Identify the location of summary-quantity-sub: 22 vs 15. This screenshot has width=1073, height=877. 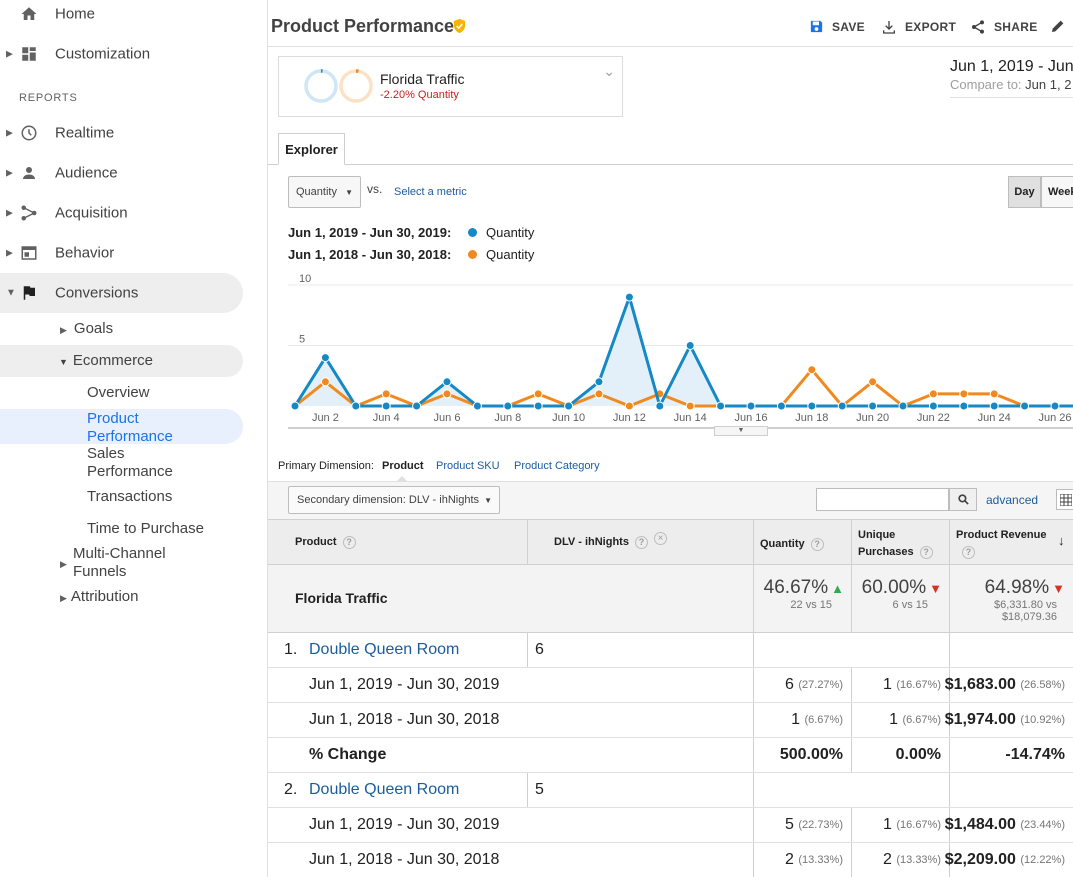
(811, 605).